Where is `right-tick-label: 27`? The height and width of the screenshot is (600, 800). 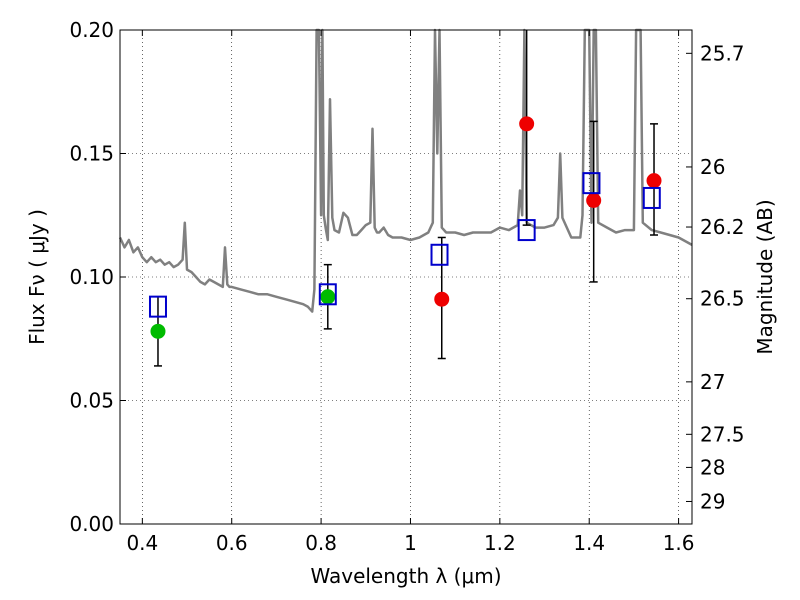
right-tick-label: 27 is located at coordinates (712, 382).